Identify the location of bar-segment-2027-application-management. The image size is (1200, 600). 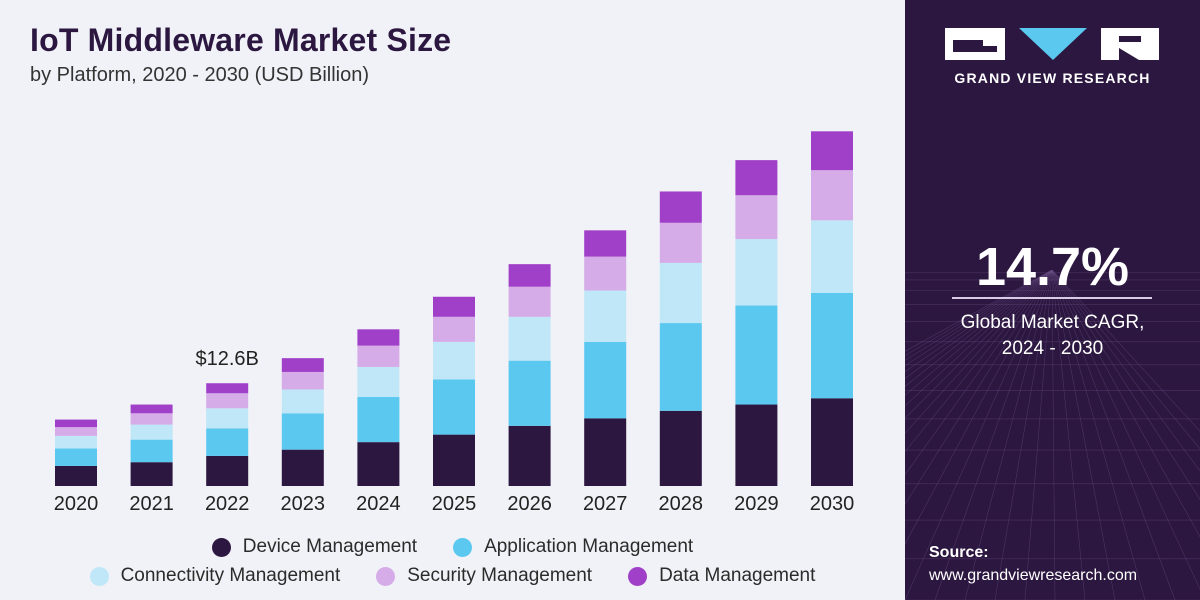
(605, 380).